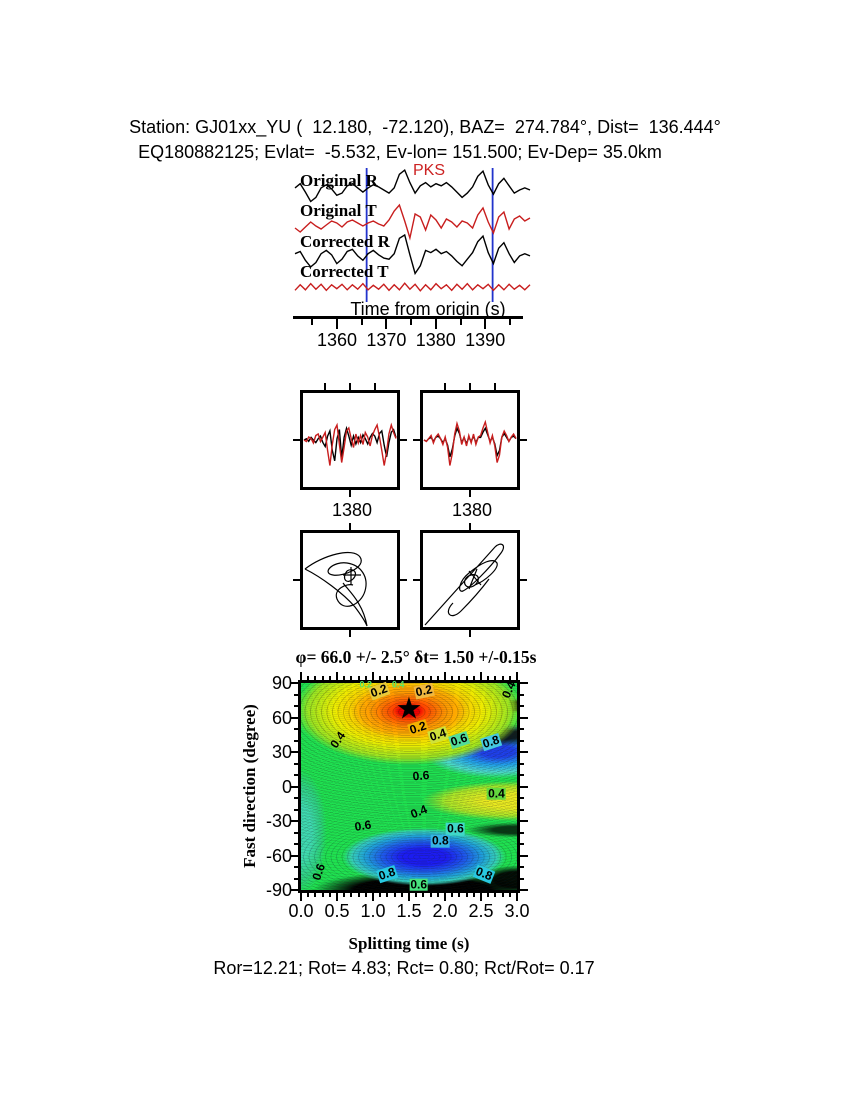 The image size is (850, 1100). I want to click on contour-value-label: 0.2, so click(378, 691).